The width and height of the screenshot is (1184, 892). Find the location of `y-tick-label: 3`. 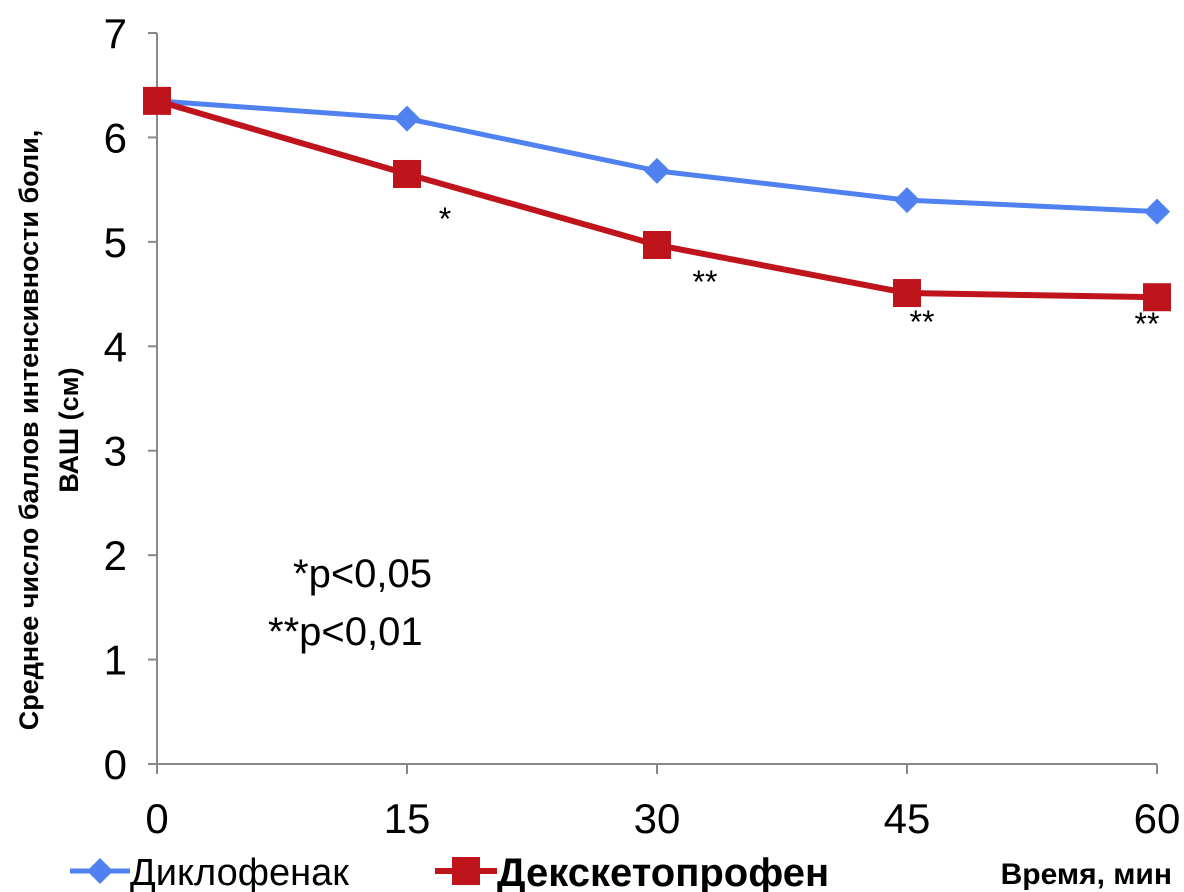

y-tick-label: 3 is located at coordinates (115, 451).